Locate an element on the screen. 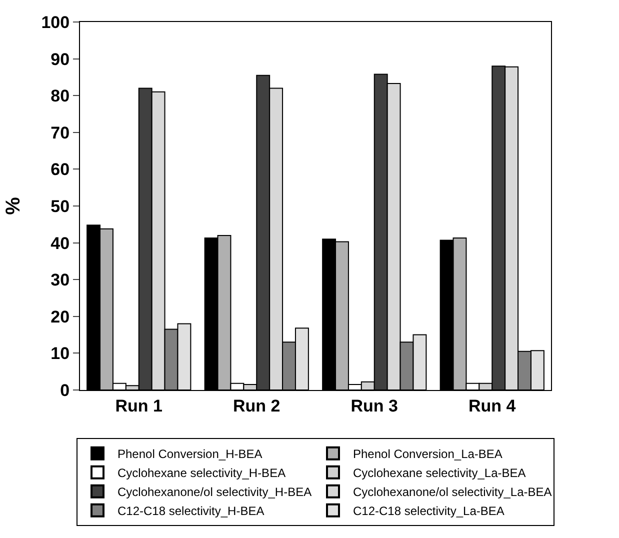  y-tick-label: 40 is located at coordinates (60, 243).